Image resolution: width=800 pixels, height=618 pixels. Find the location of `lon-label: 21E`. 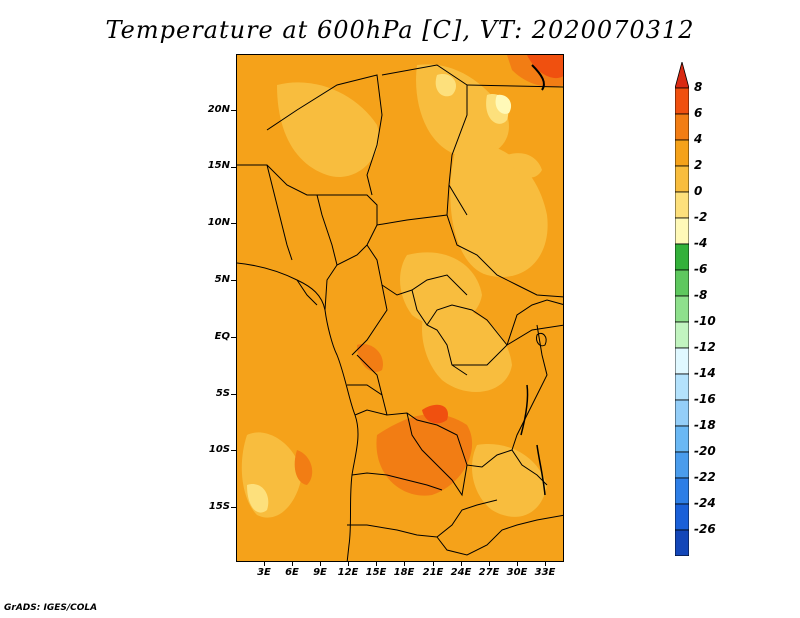

lon-label: 21E is located at coordinates (433, 572).